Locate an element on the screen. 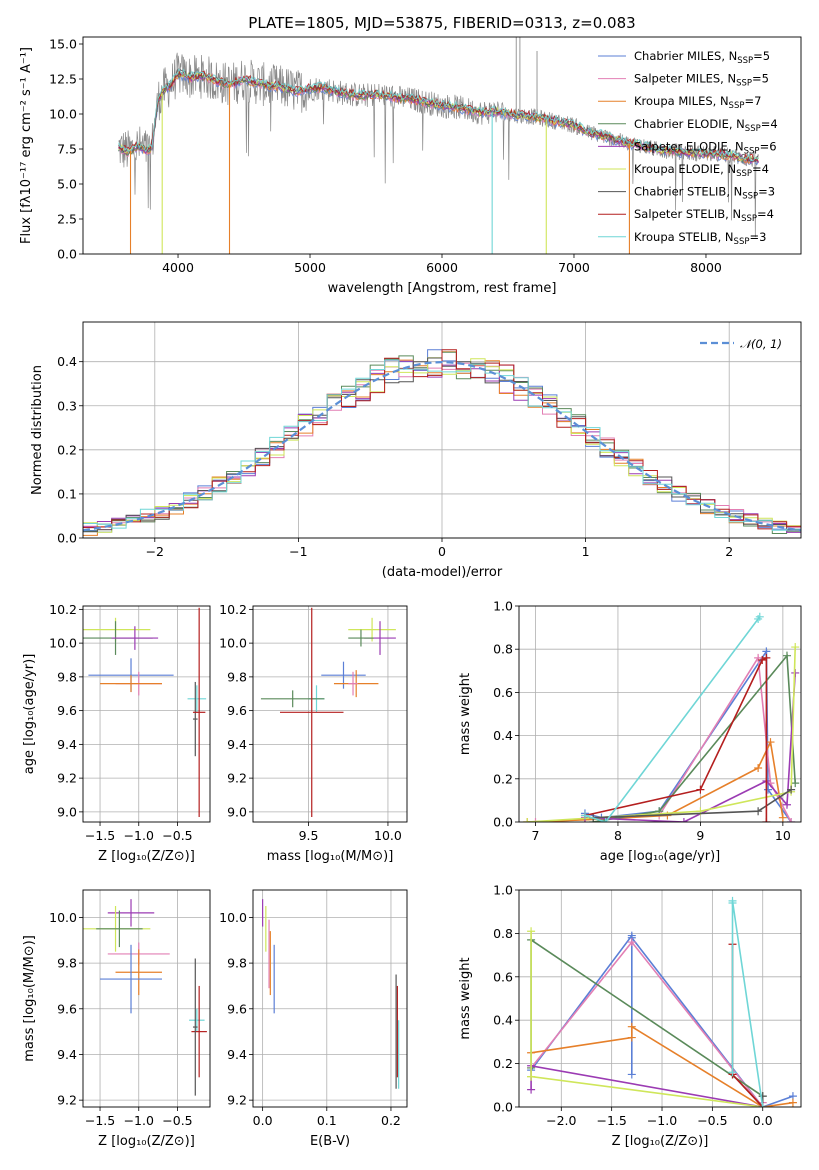  y-axis-label: Flux [fλ10⁻¹⁷ erg cm⁻² s⁻¹ A⁻¹] is located at coordinates (26, 145).